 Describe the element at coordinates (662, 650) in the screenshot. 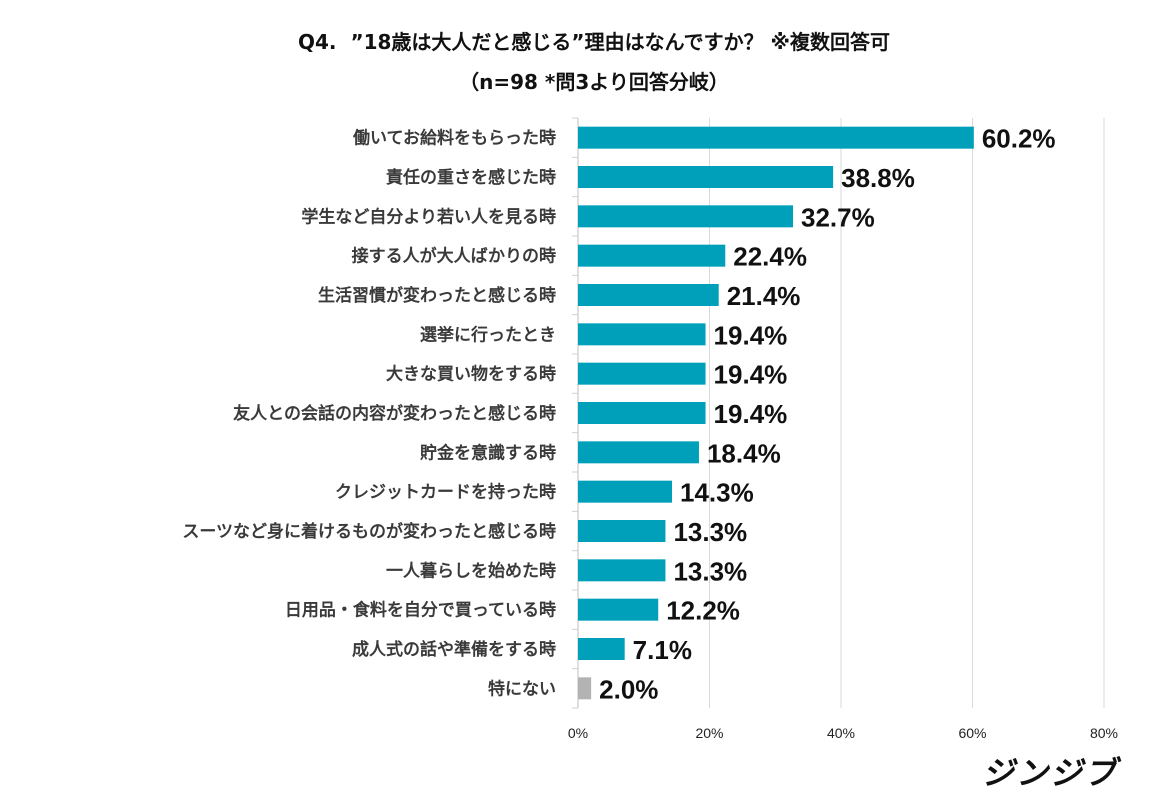

I see `data-label: 7.1%` at that location.